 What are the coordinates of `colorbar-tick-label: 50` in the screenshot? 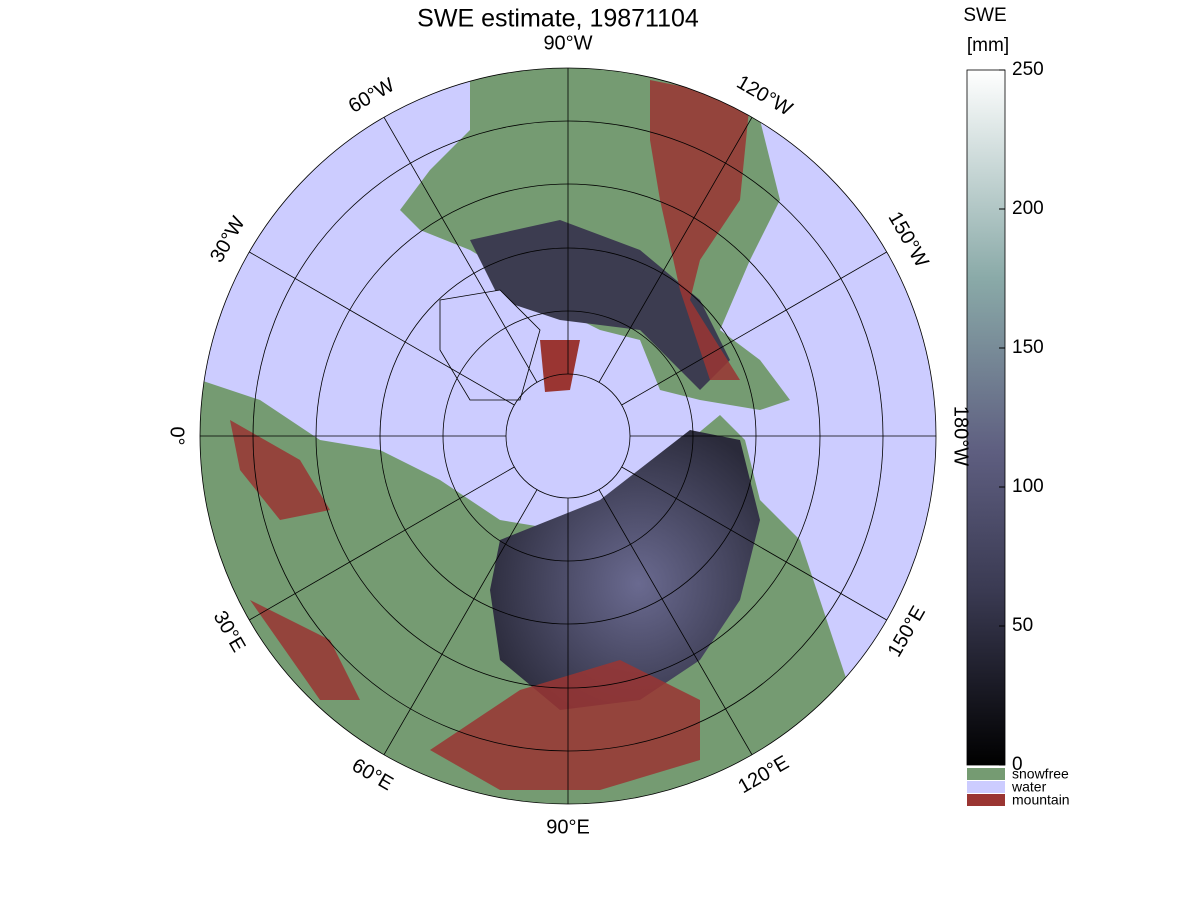 It's located at (1022, 625).